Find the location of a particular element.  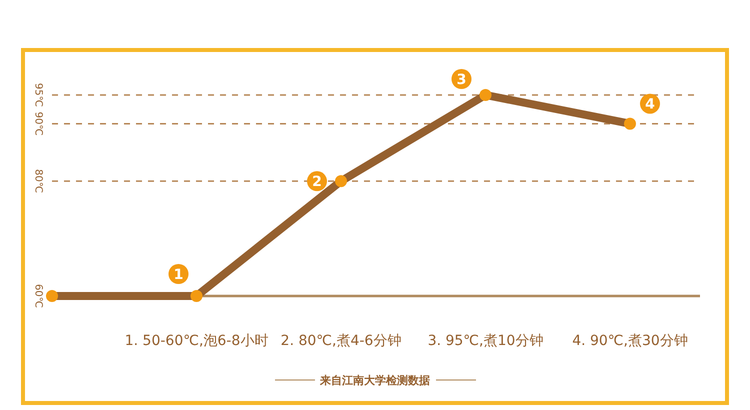

annotation: 3 is located at coordinates (461, 80).